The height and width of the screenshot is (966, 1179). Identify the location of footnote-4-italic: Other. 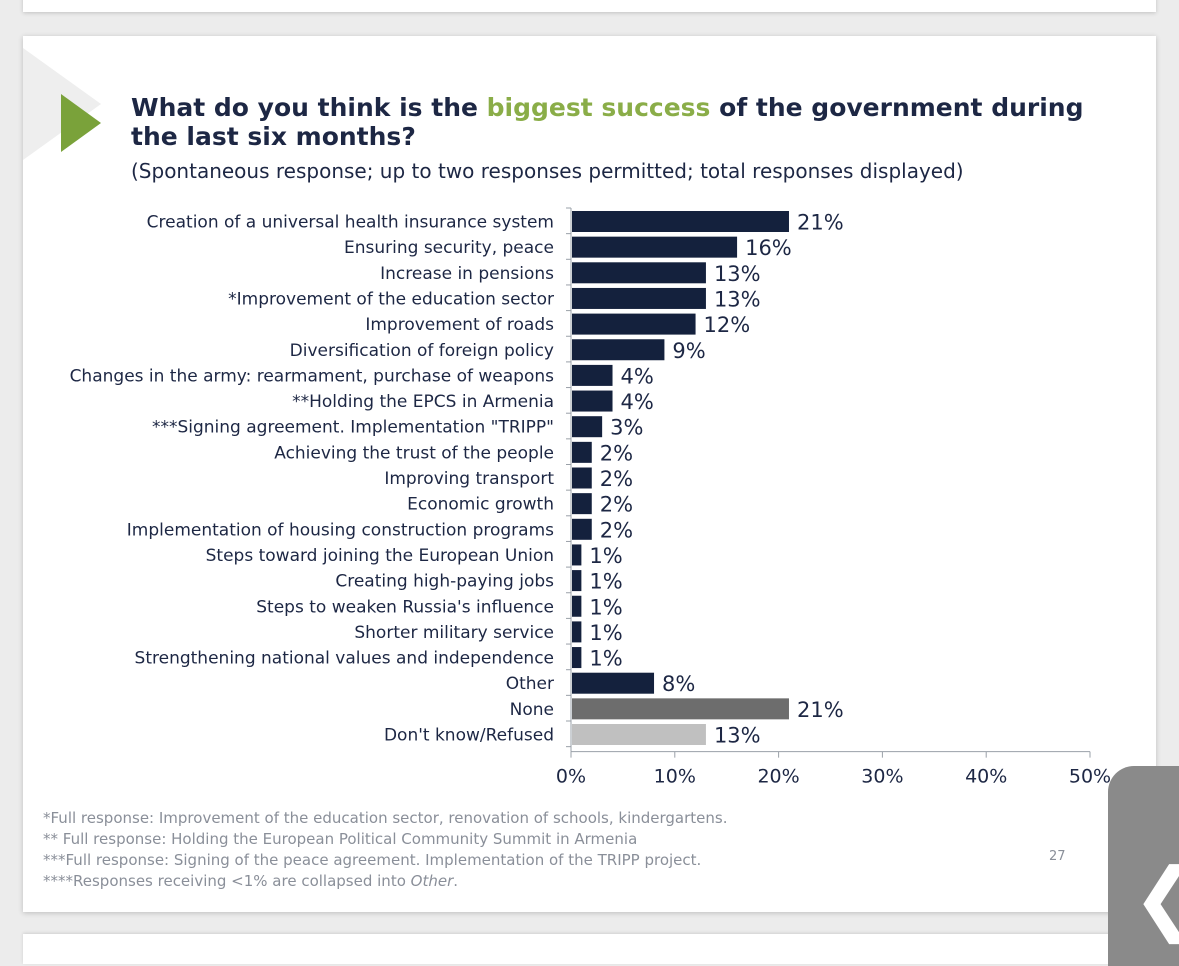
(432, 881).